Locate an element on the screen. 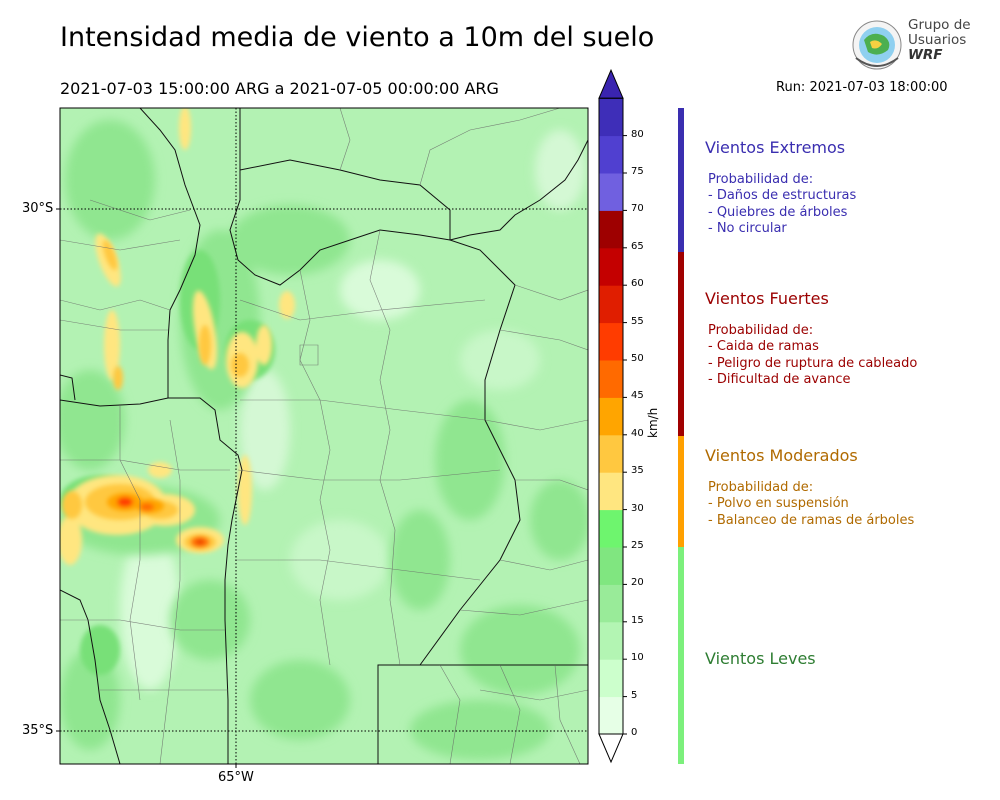 This screenshot has width=1000, height=800. lon-label-65w: 65°W is located at coordinates (236, 777).